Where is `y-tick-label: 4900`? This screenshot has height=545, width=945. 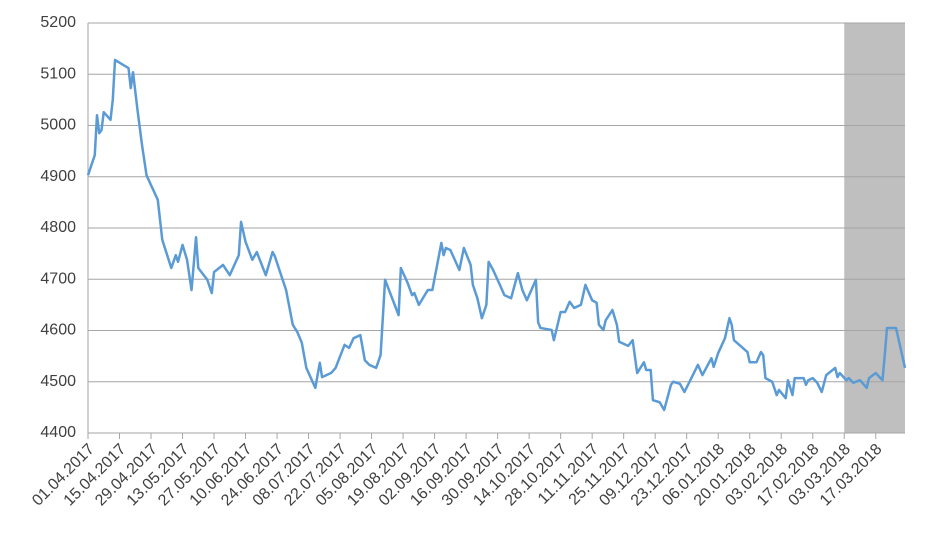
y-tick-label: 4900 is located at coordinates (58, 176).